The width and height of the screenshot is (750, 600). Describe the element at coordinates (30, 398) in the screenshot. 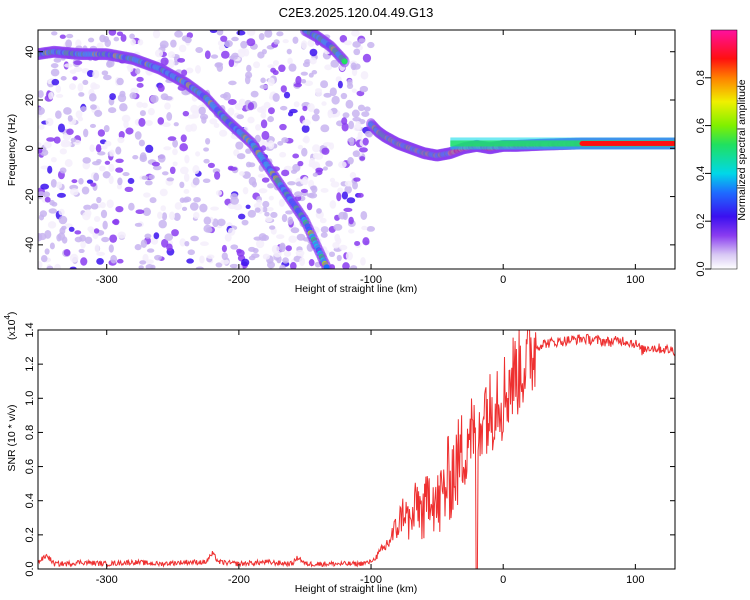

I see `snr-y-tick-label: 1.0` at that location.